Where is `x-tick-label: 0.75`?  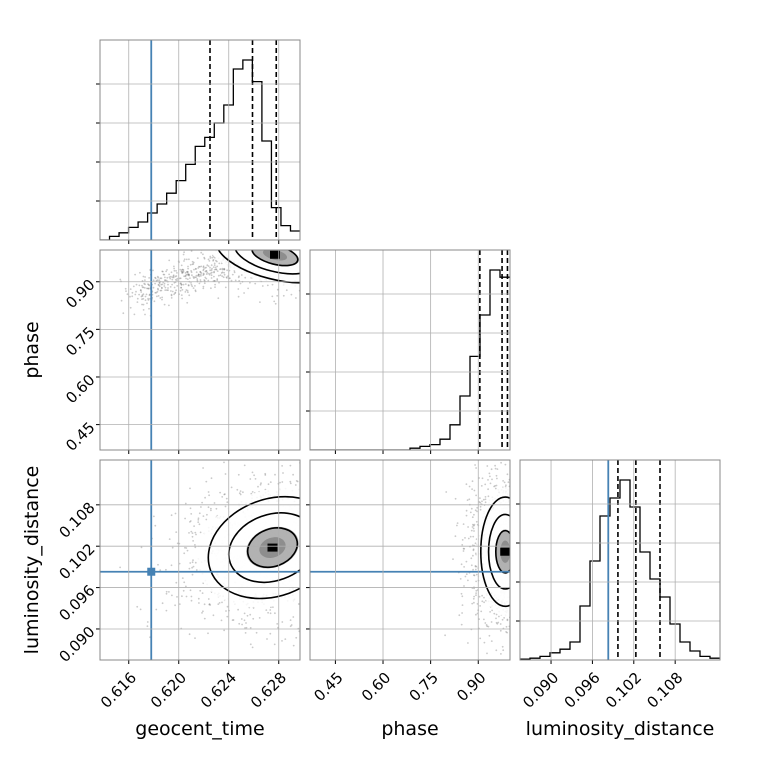
x-tick-label: 0.75 is located at coordinates (424, 687).